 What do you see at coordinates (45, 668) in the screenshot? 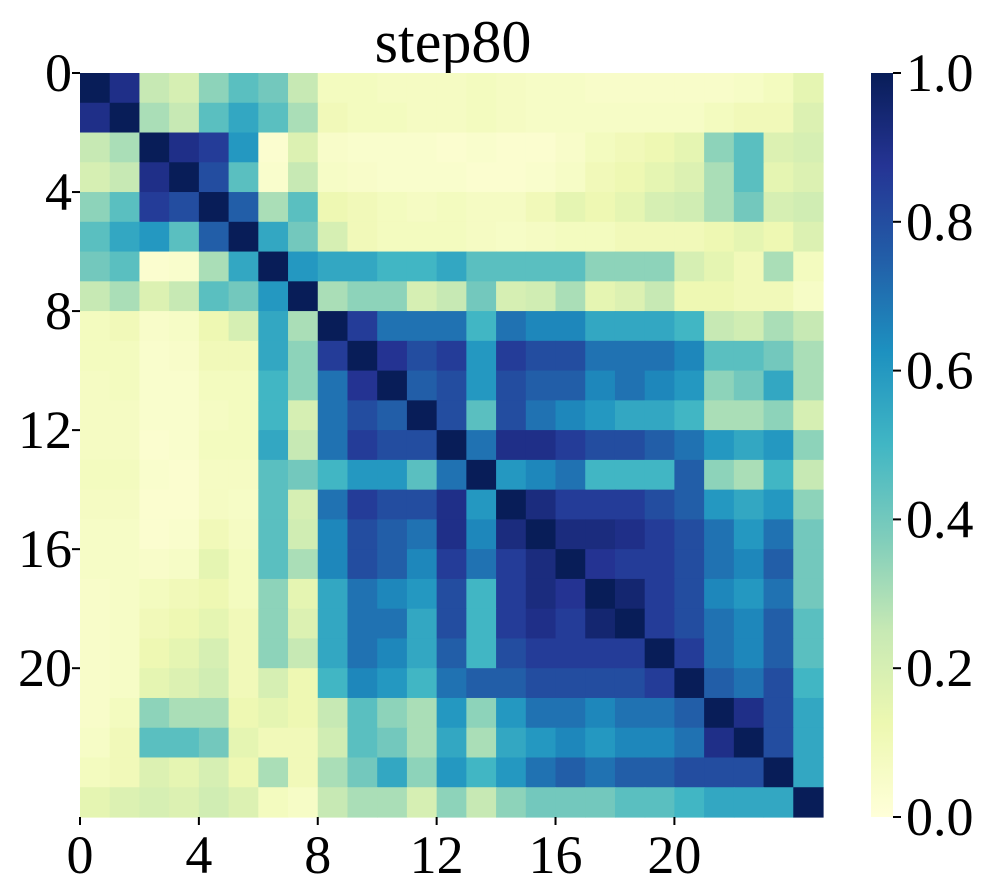
I see `y-tick-label: 20` at bounding box center [45, 668].